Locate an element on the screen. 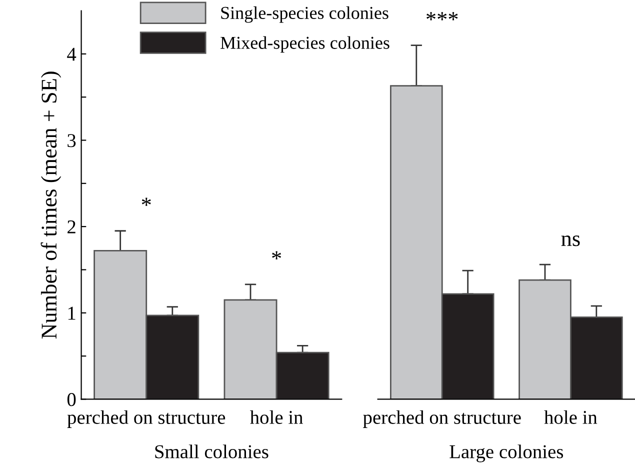  y-tick-label: 1 is located at coordinates (72, 313).